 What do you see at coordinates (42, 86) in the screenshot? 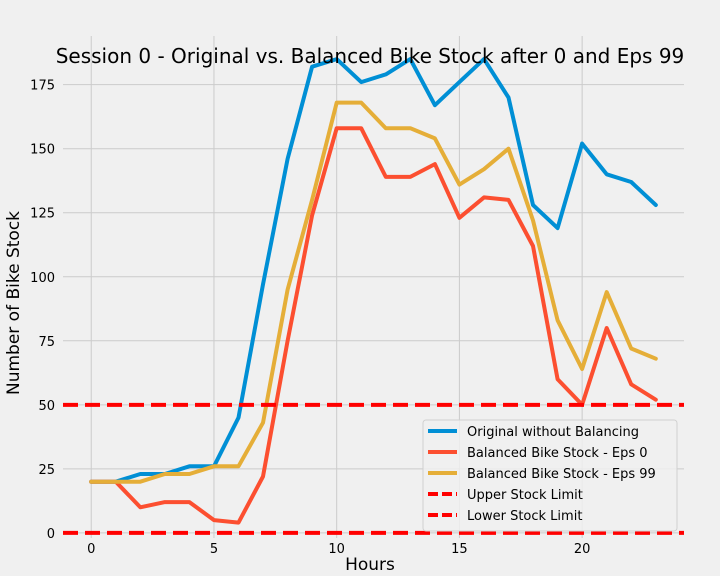
I see `y-tick-label: 175` at bounding box center [42, 86].